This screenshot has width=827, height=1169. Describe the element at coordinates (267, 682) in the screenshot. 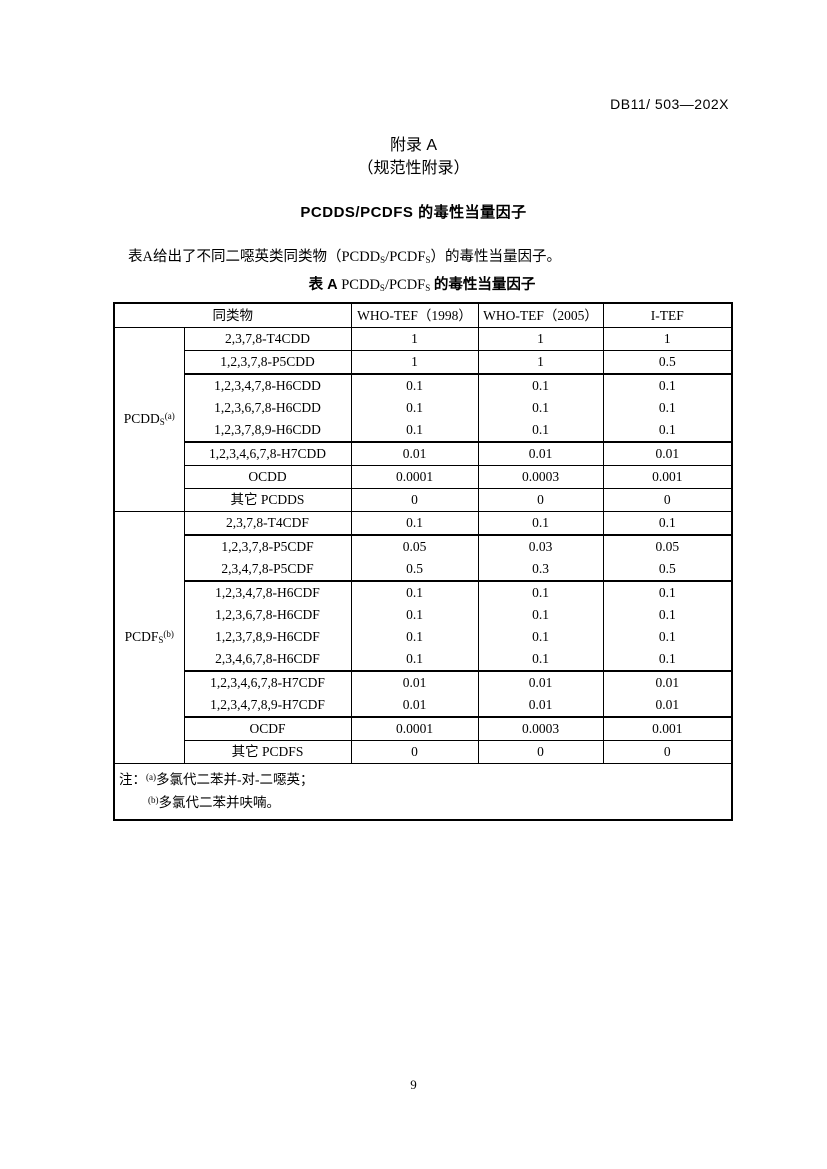

I see `congener-name: 1,2,3,4,6,7,8-H7CDF` at that location.